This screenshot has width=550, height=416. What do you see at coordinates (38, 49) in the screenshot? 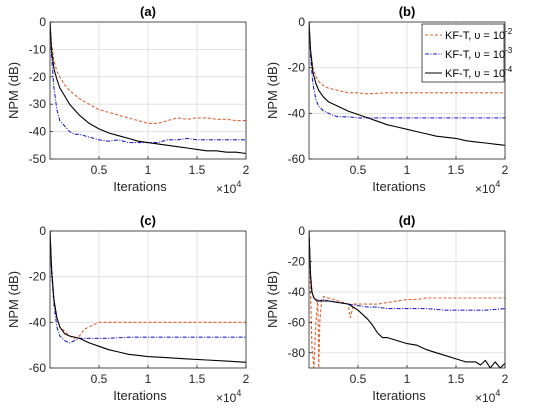
I see `y-tick-label: -10` at bounding box center [38, 49].